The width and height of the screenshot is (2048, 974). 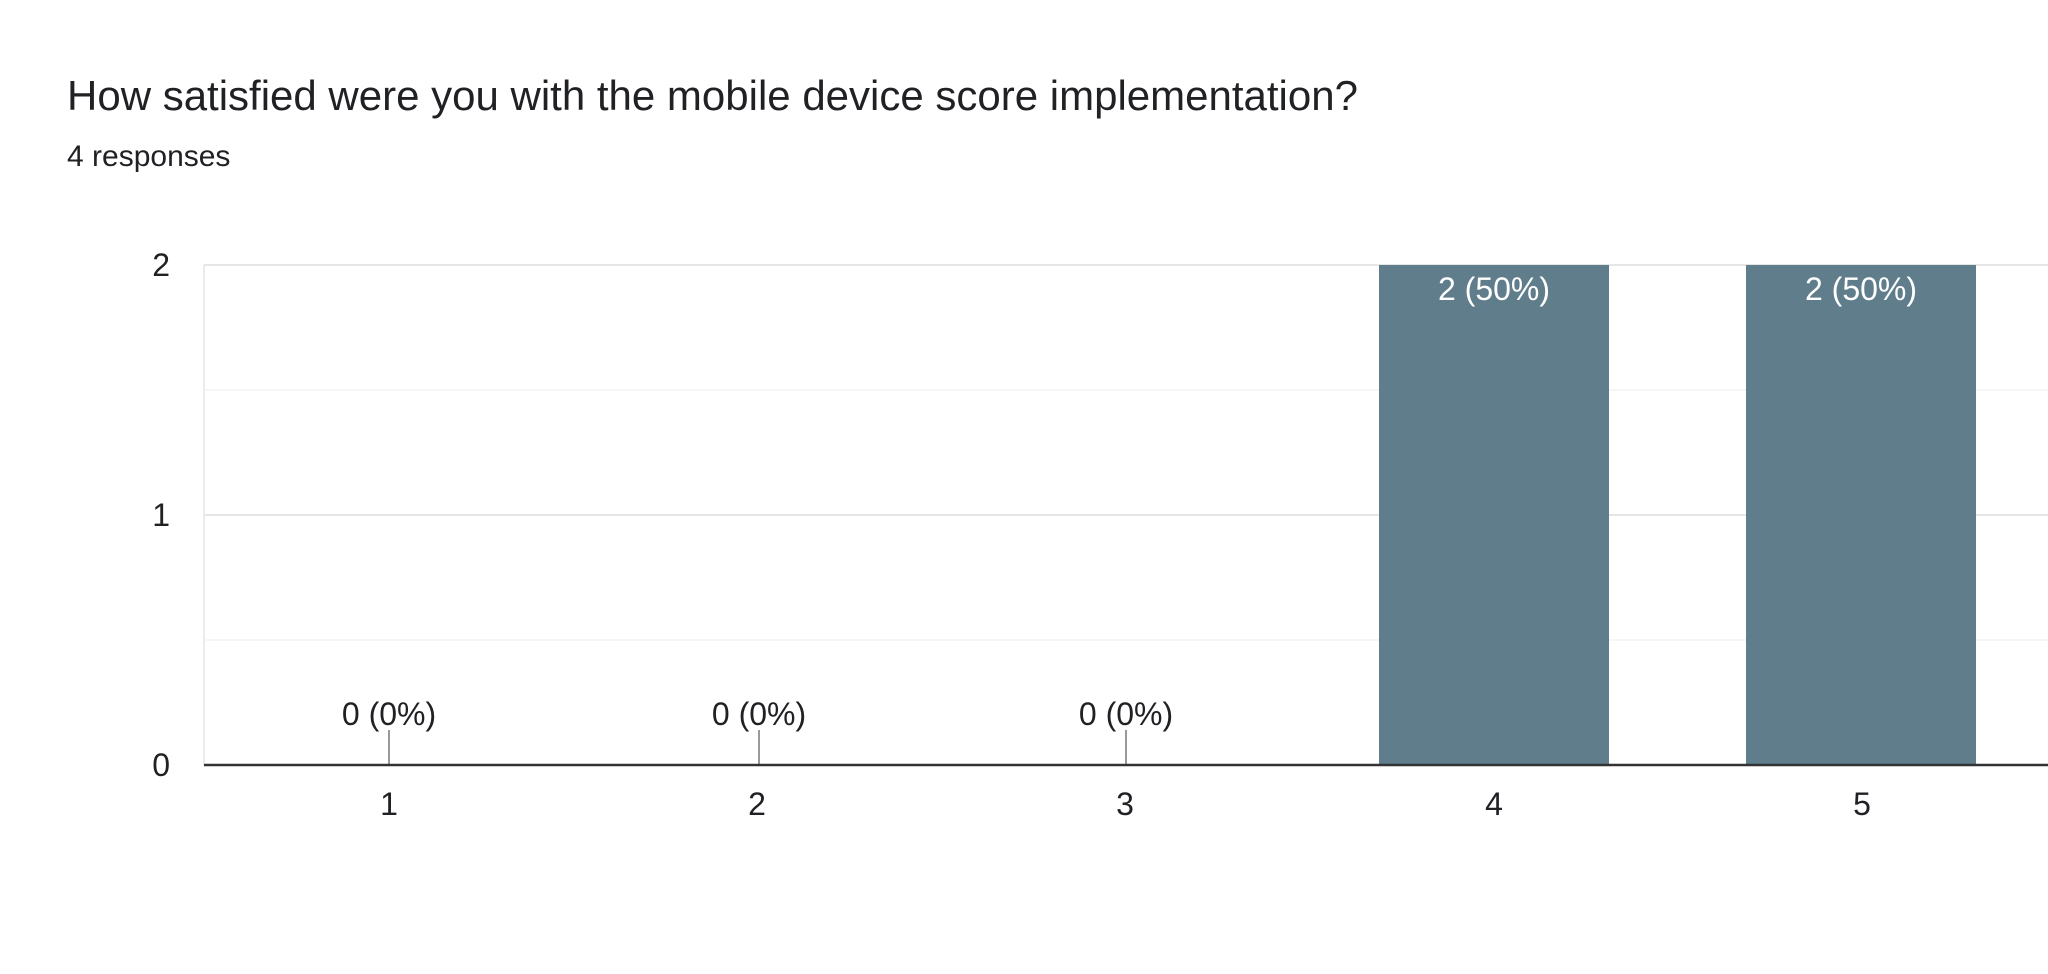 I want to click on x-tick-label: 5, so click(x=1862, y=804).